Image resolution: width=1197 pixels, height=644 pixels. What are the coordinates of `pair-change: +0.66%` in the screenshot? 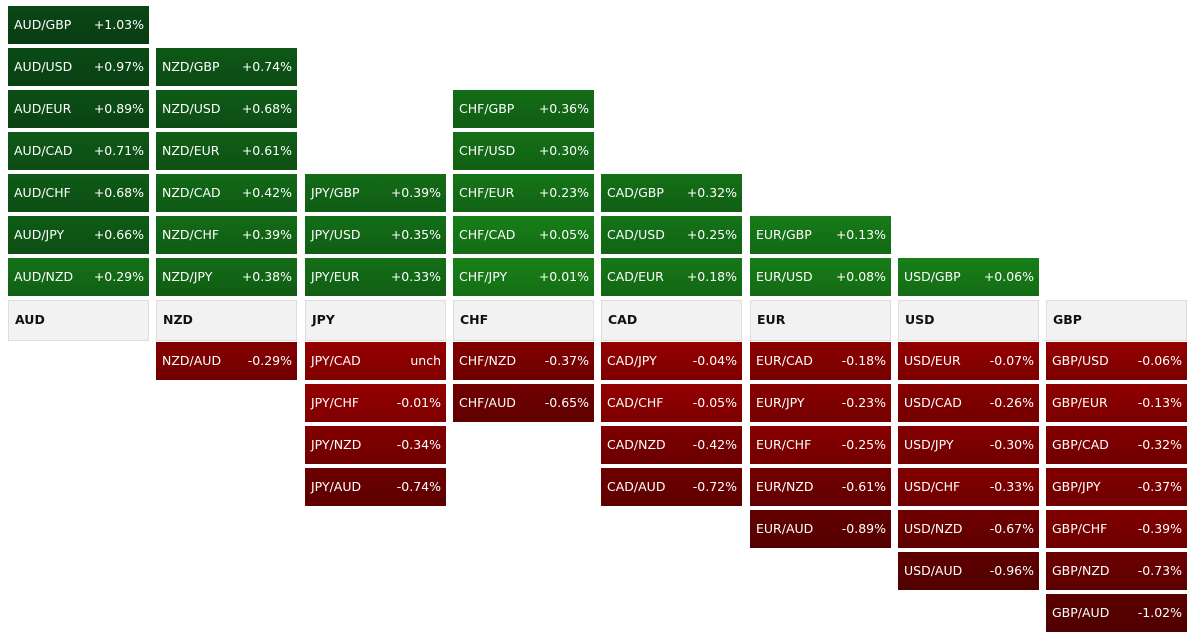 It's located at (118, 234).